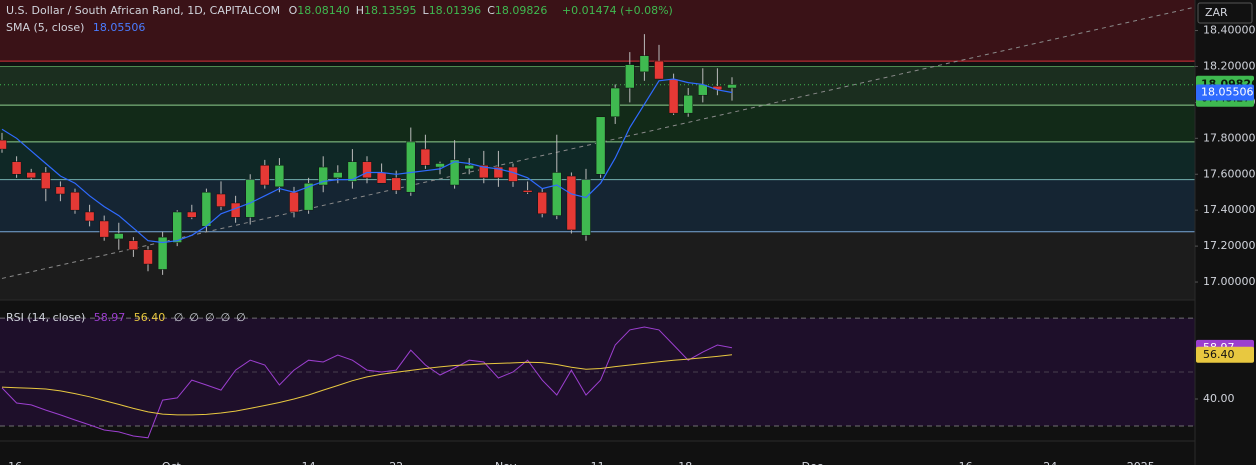 Image resolution: width=1256 pixels, height=465 pixels. I want to click on rsi-line, so click(367, 382).